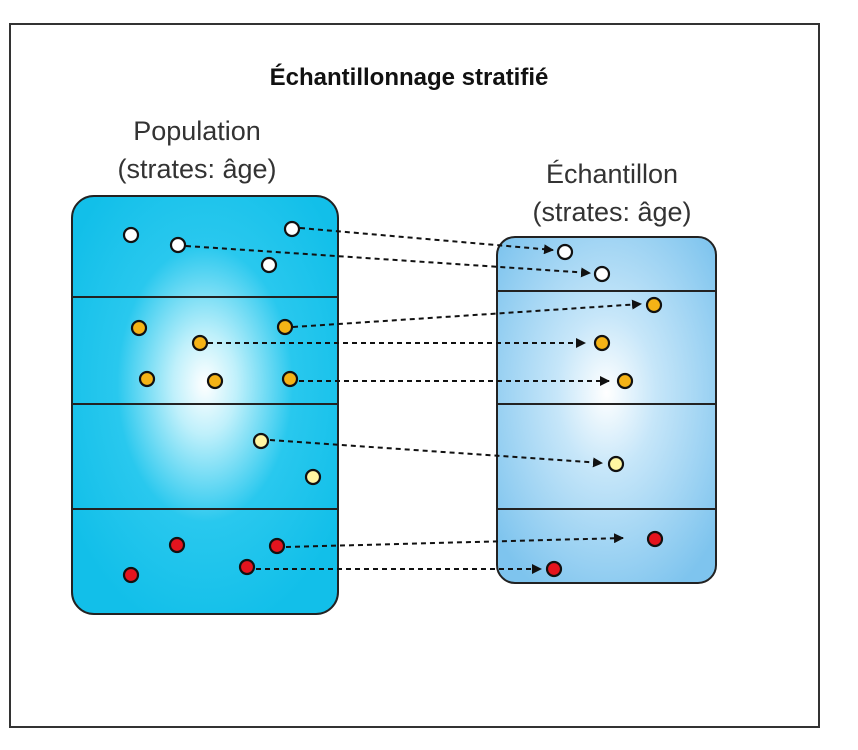 The height and width of the screenshot is (750, 858). What do you see at coordinates (197, 131) in the screenshot?
I see `population-label: Population` at bounding box center [197, 131].